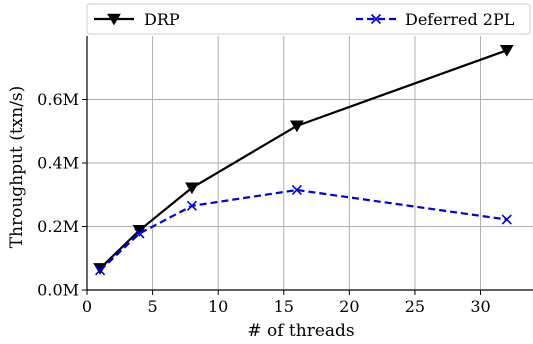 This screenshot has width=533, height=344. Describe the element at coordinates (17, 167) in the screenshot. I see `y-axis-label: Throughput (txn/s)` at that location.